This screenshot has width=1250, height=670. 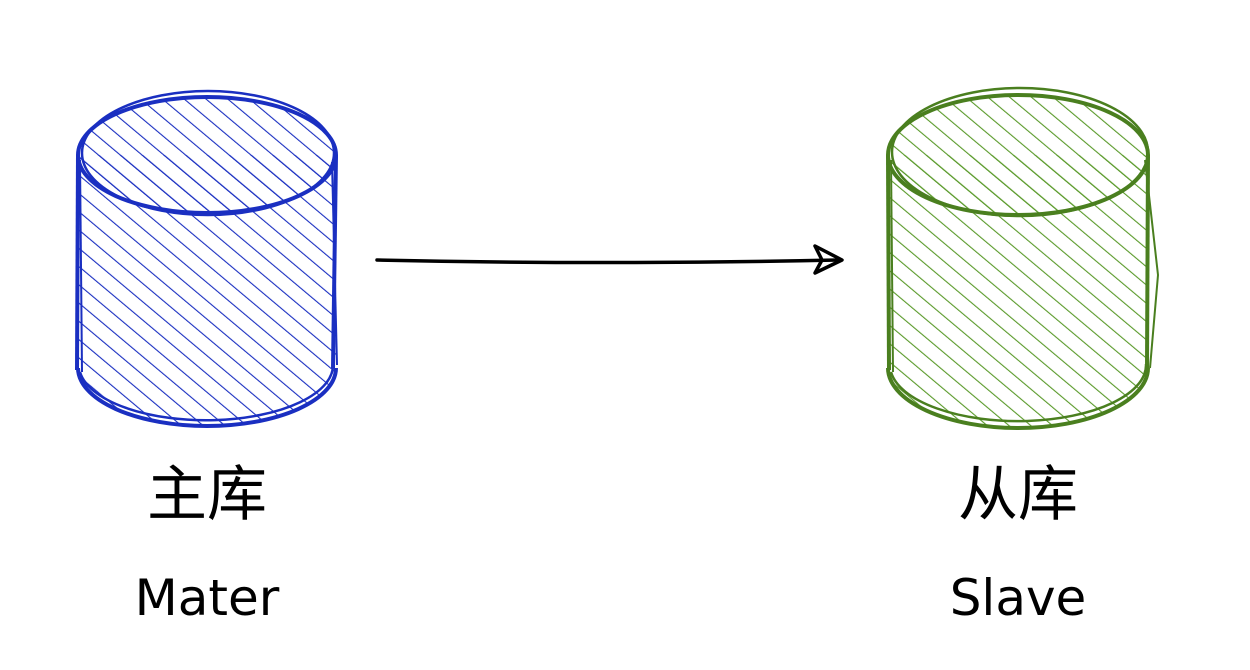 What do you see at coordinates (1023, 258) in the screenshot?
I see `slave-database-cylinder` at bounding box center [1023, 258].